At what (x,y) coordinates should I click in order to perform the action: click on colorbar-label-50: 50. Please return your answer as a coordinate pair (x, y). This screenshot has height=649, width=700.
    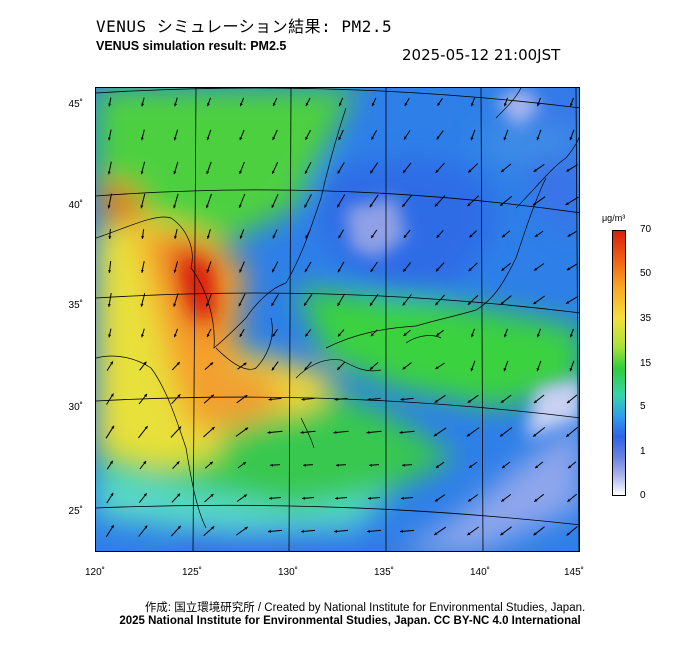
    Looking at the image, I should click on (646, 273).